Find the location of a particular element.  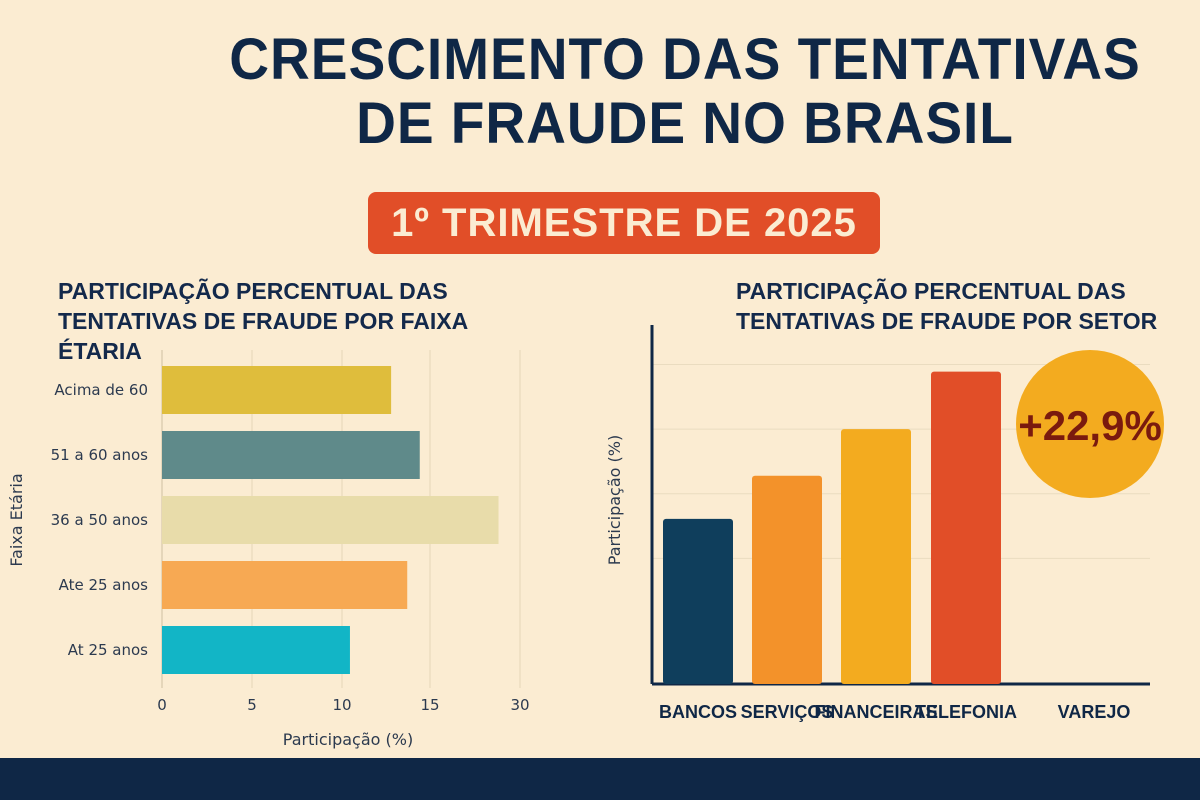

age-category-label: Ate 25 anos is located at coordinates (104, 585).